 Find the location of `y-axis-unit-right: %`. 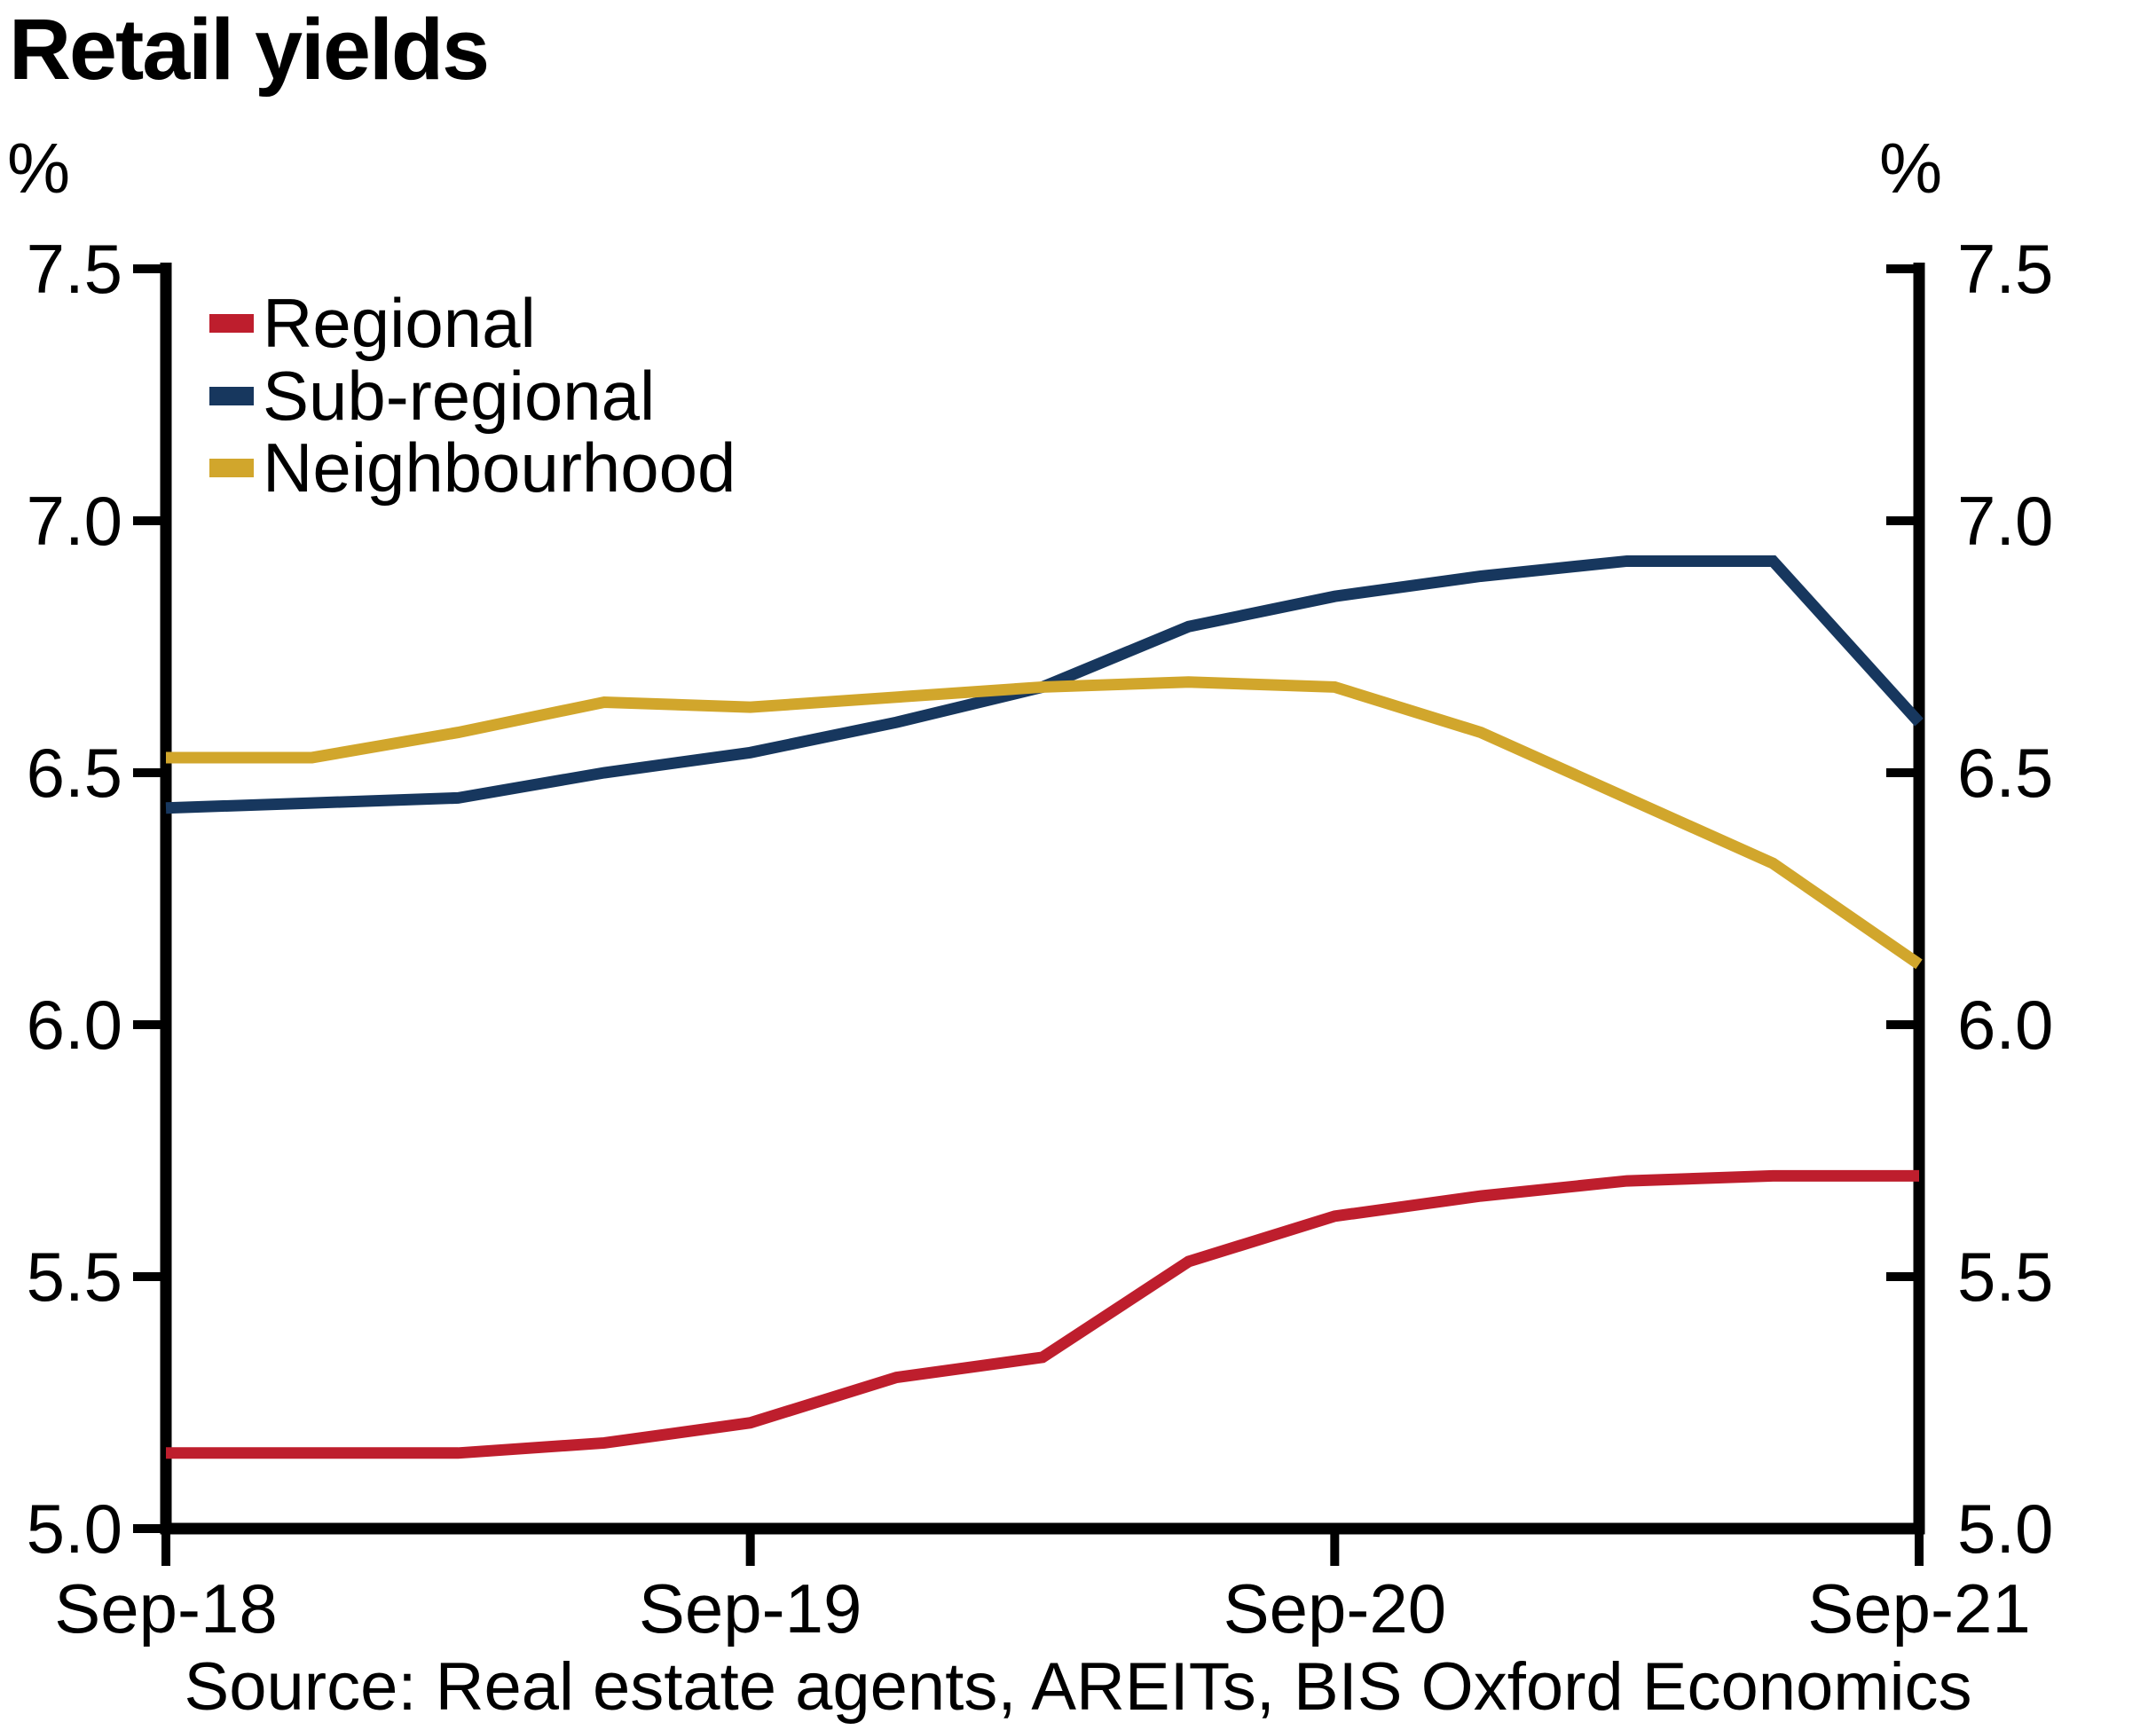

y-axis-unit-right: % is located at coordinates (1911, 168).